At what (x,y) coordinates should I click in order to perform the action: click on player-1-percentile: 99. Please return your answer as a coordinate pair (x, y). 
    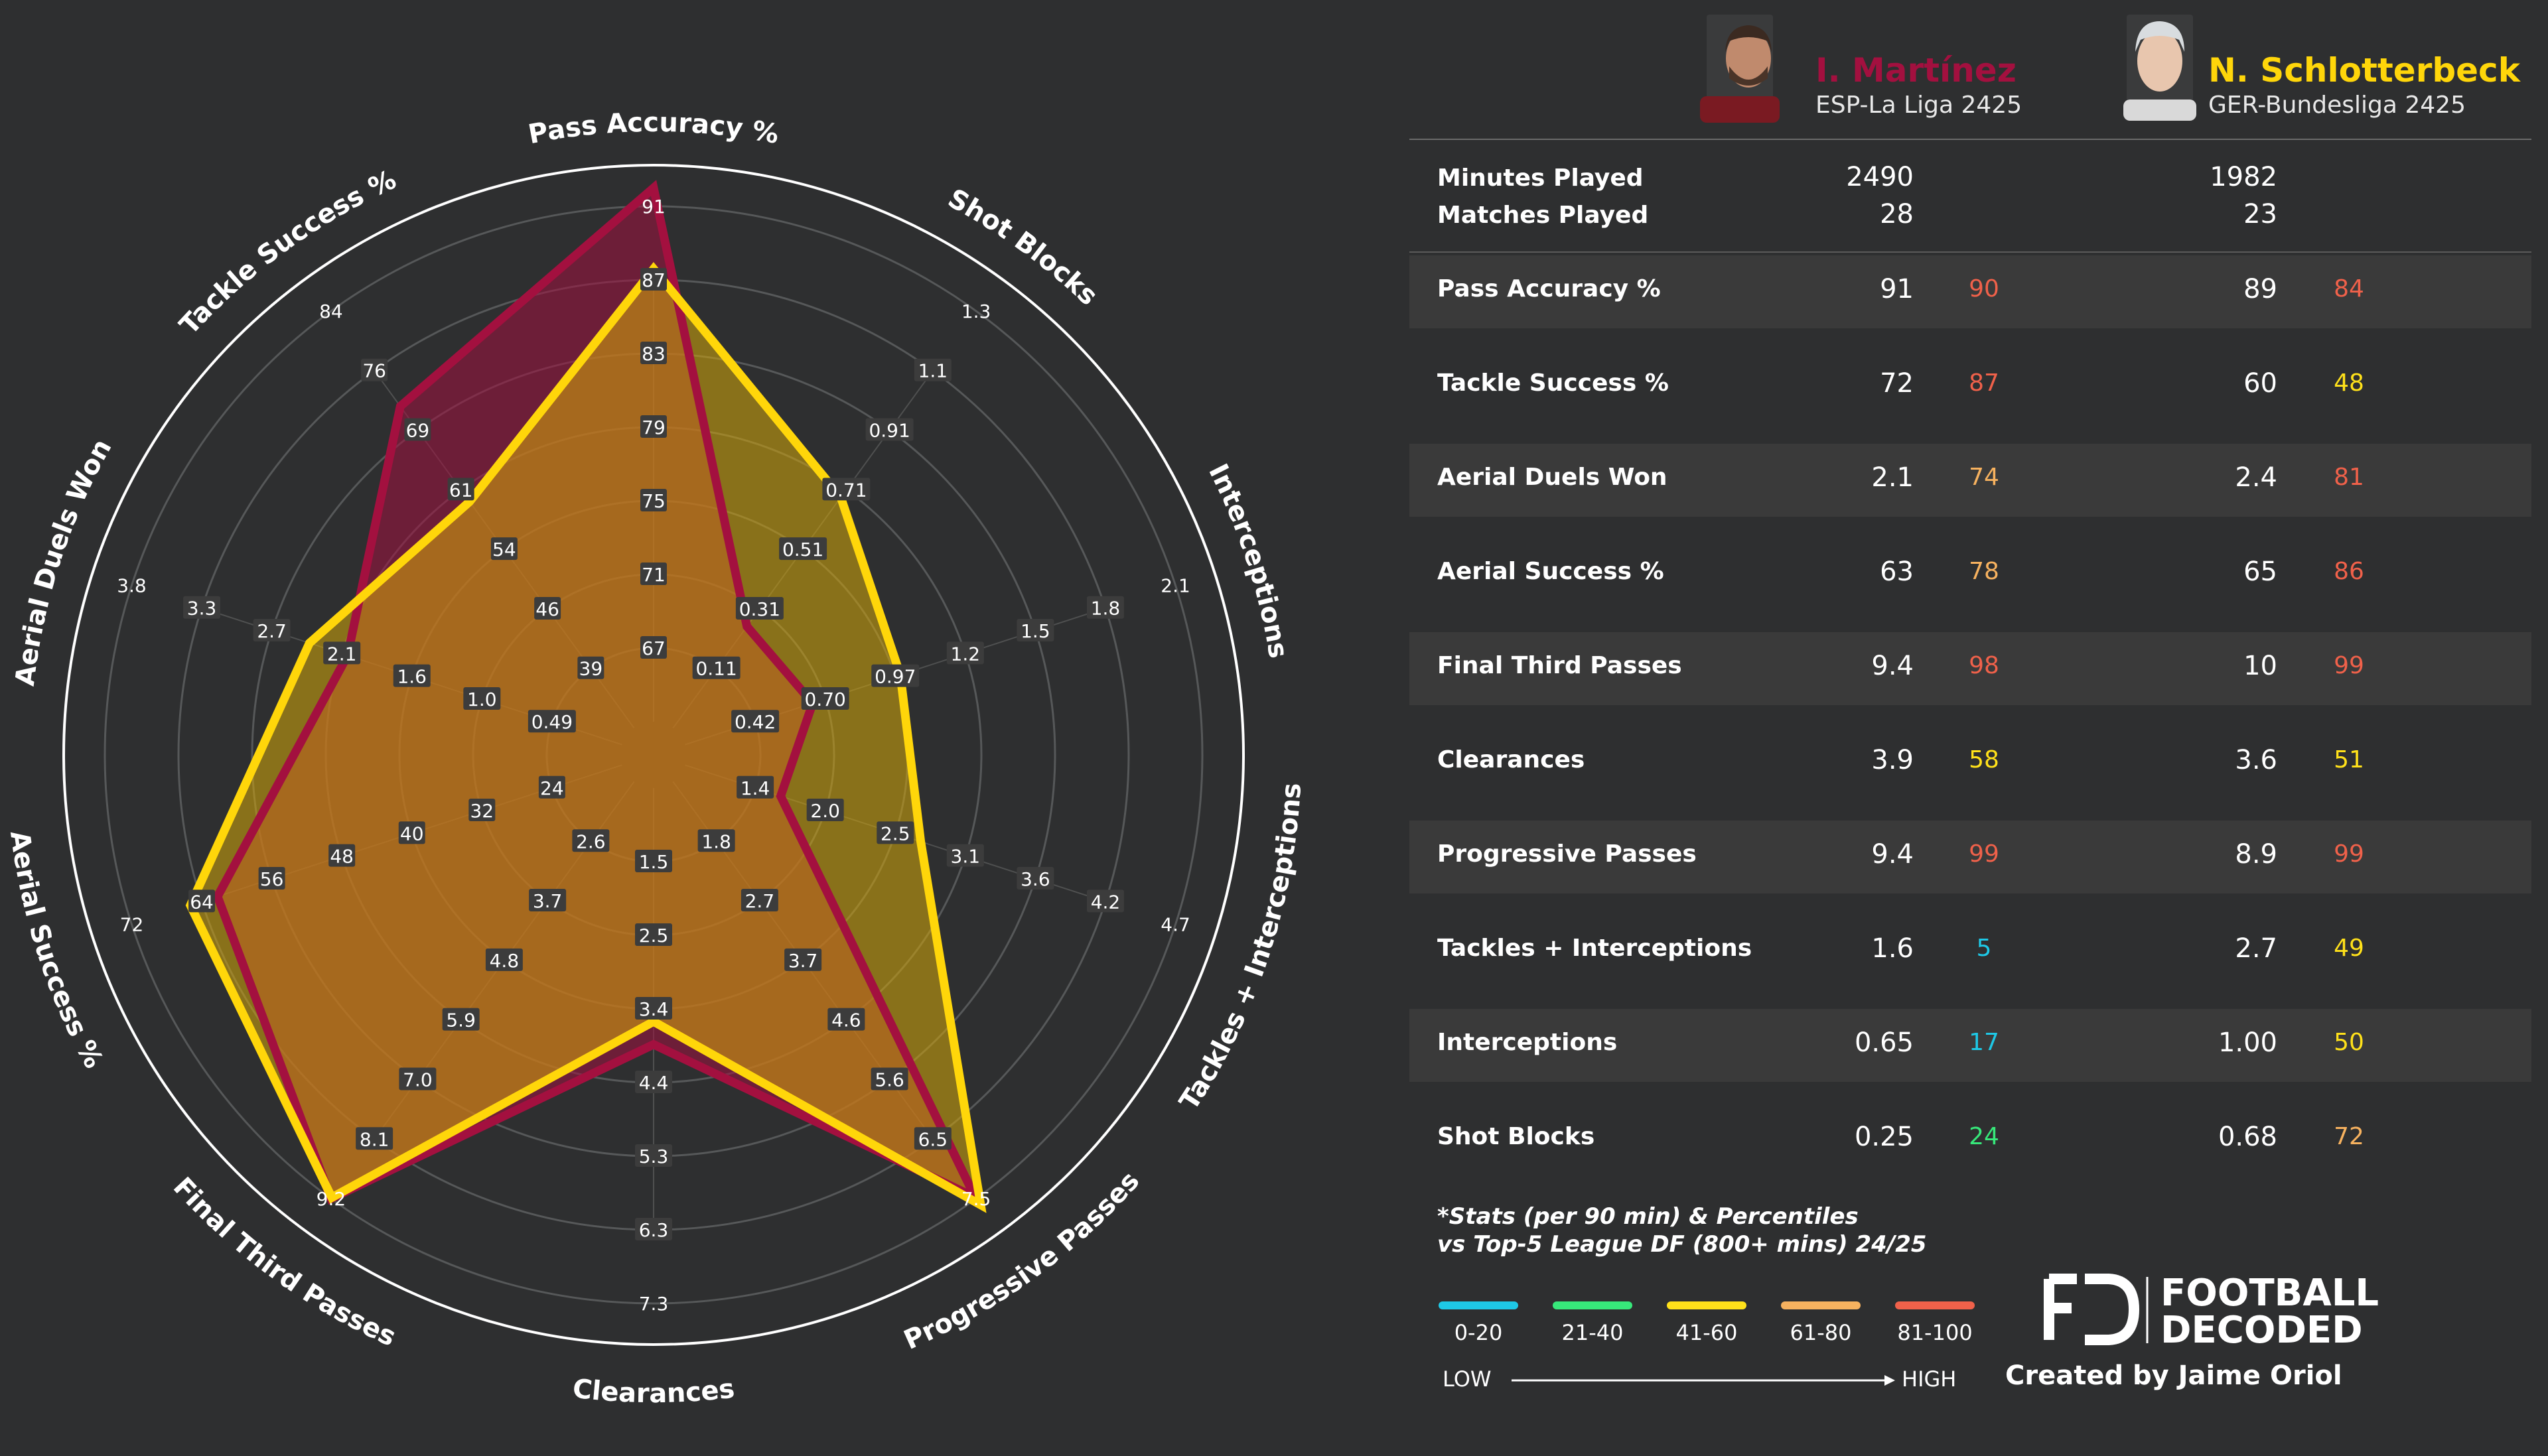
    Looking at the image, I should click on (1984, 854).